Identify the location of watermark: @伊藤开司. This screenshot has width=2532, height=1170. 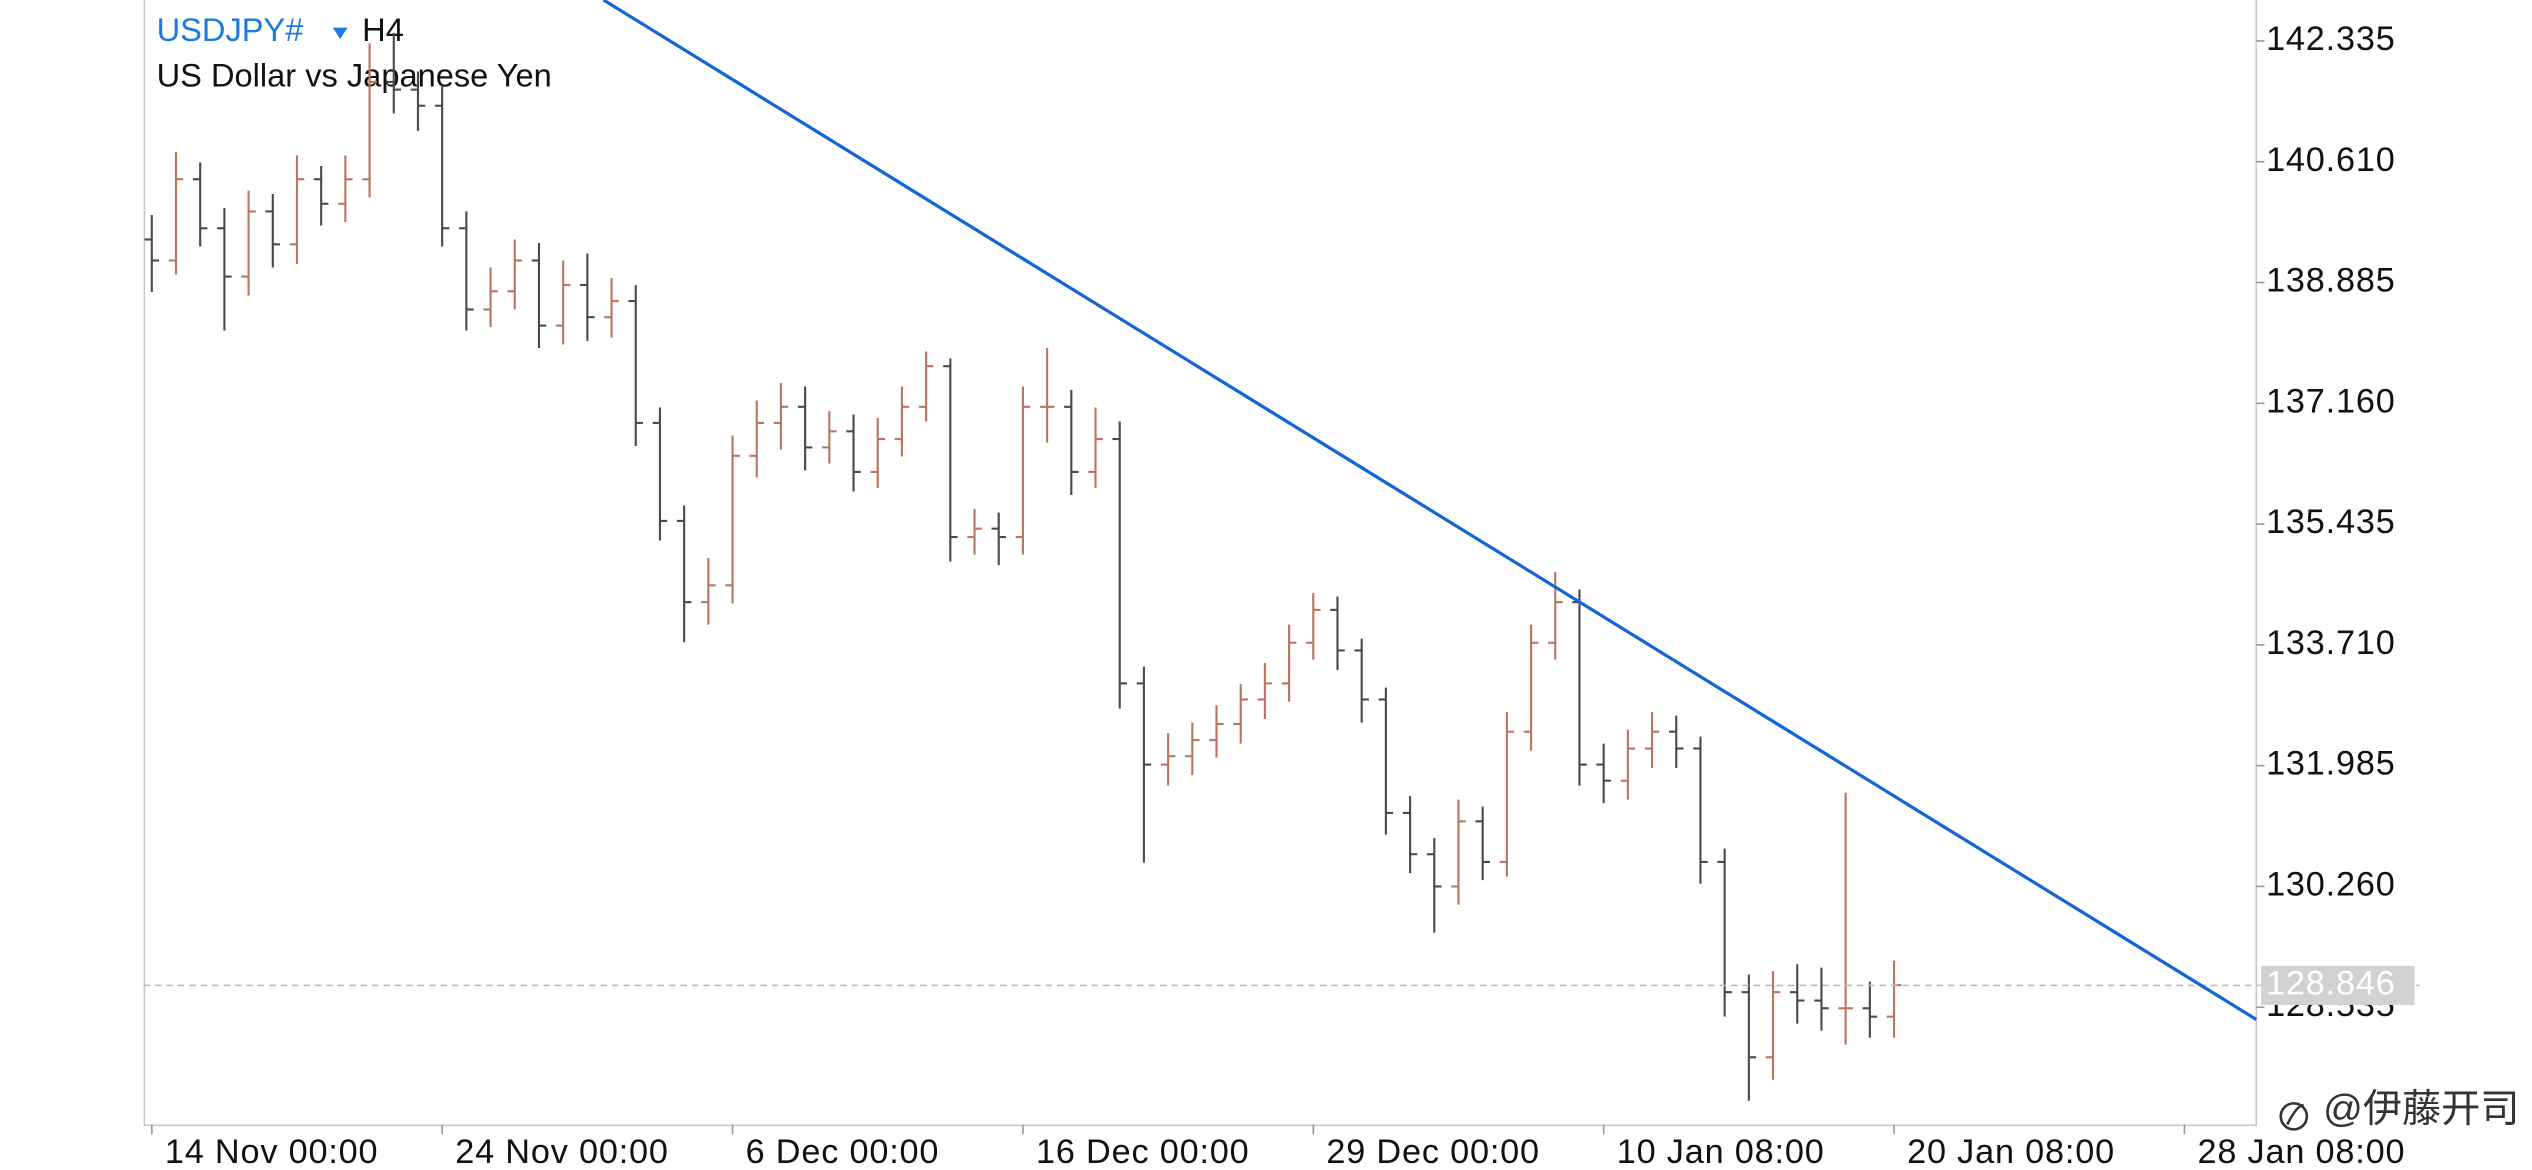
(2421, 1109).